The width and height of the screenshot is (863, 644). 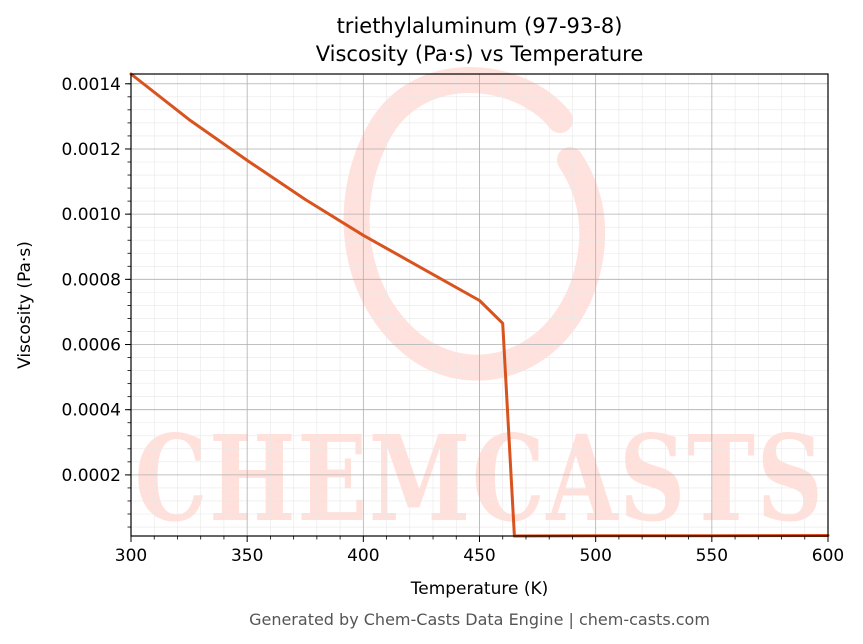 What do you see at coordinates (595, 556) in the screenshot?
I see `x-tick-label: 500` at bounding box center [595, 556].